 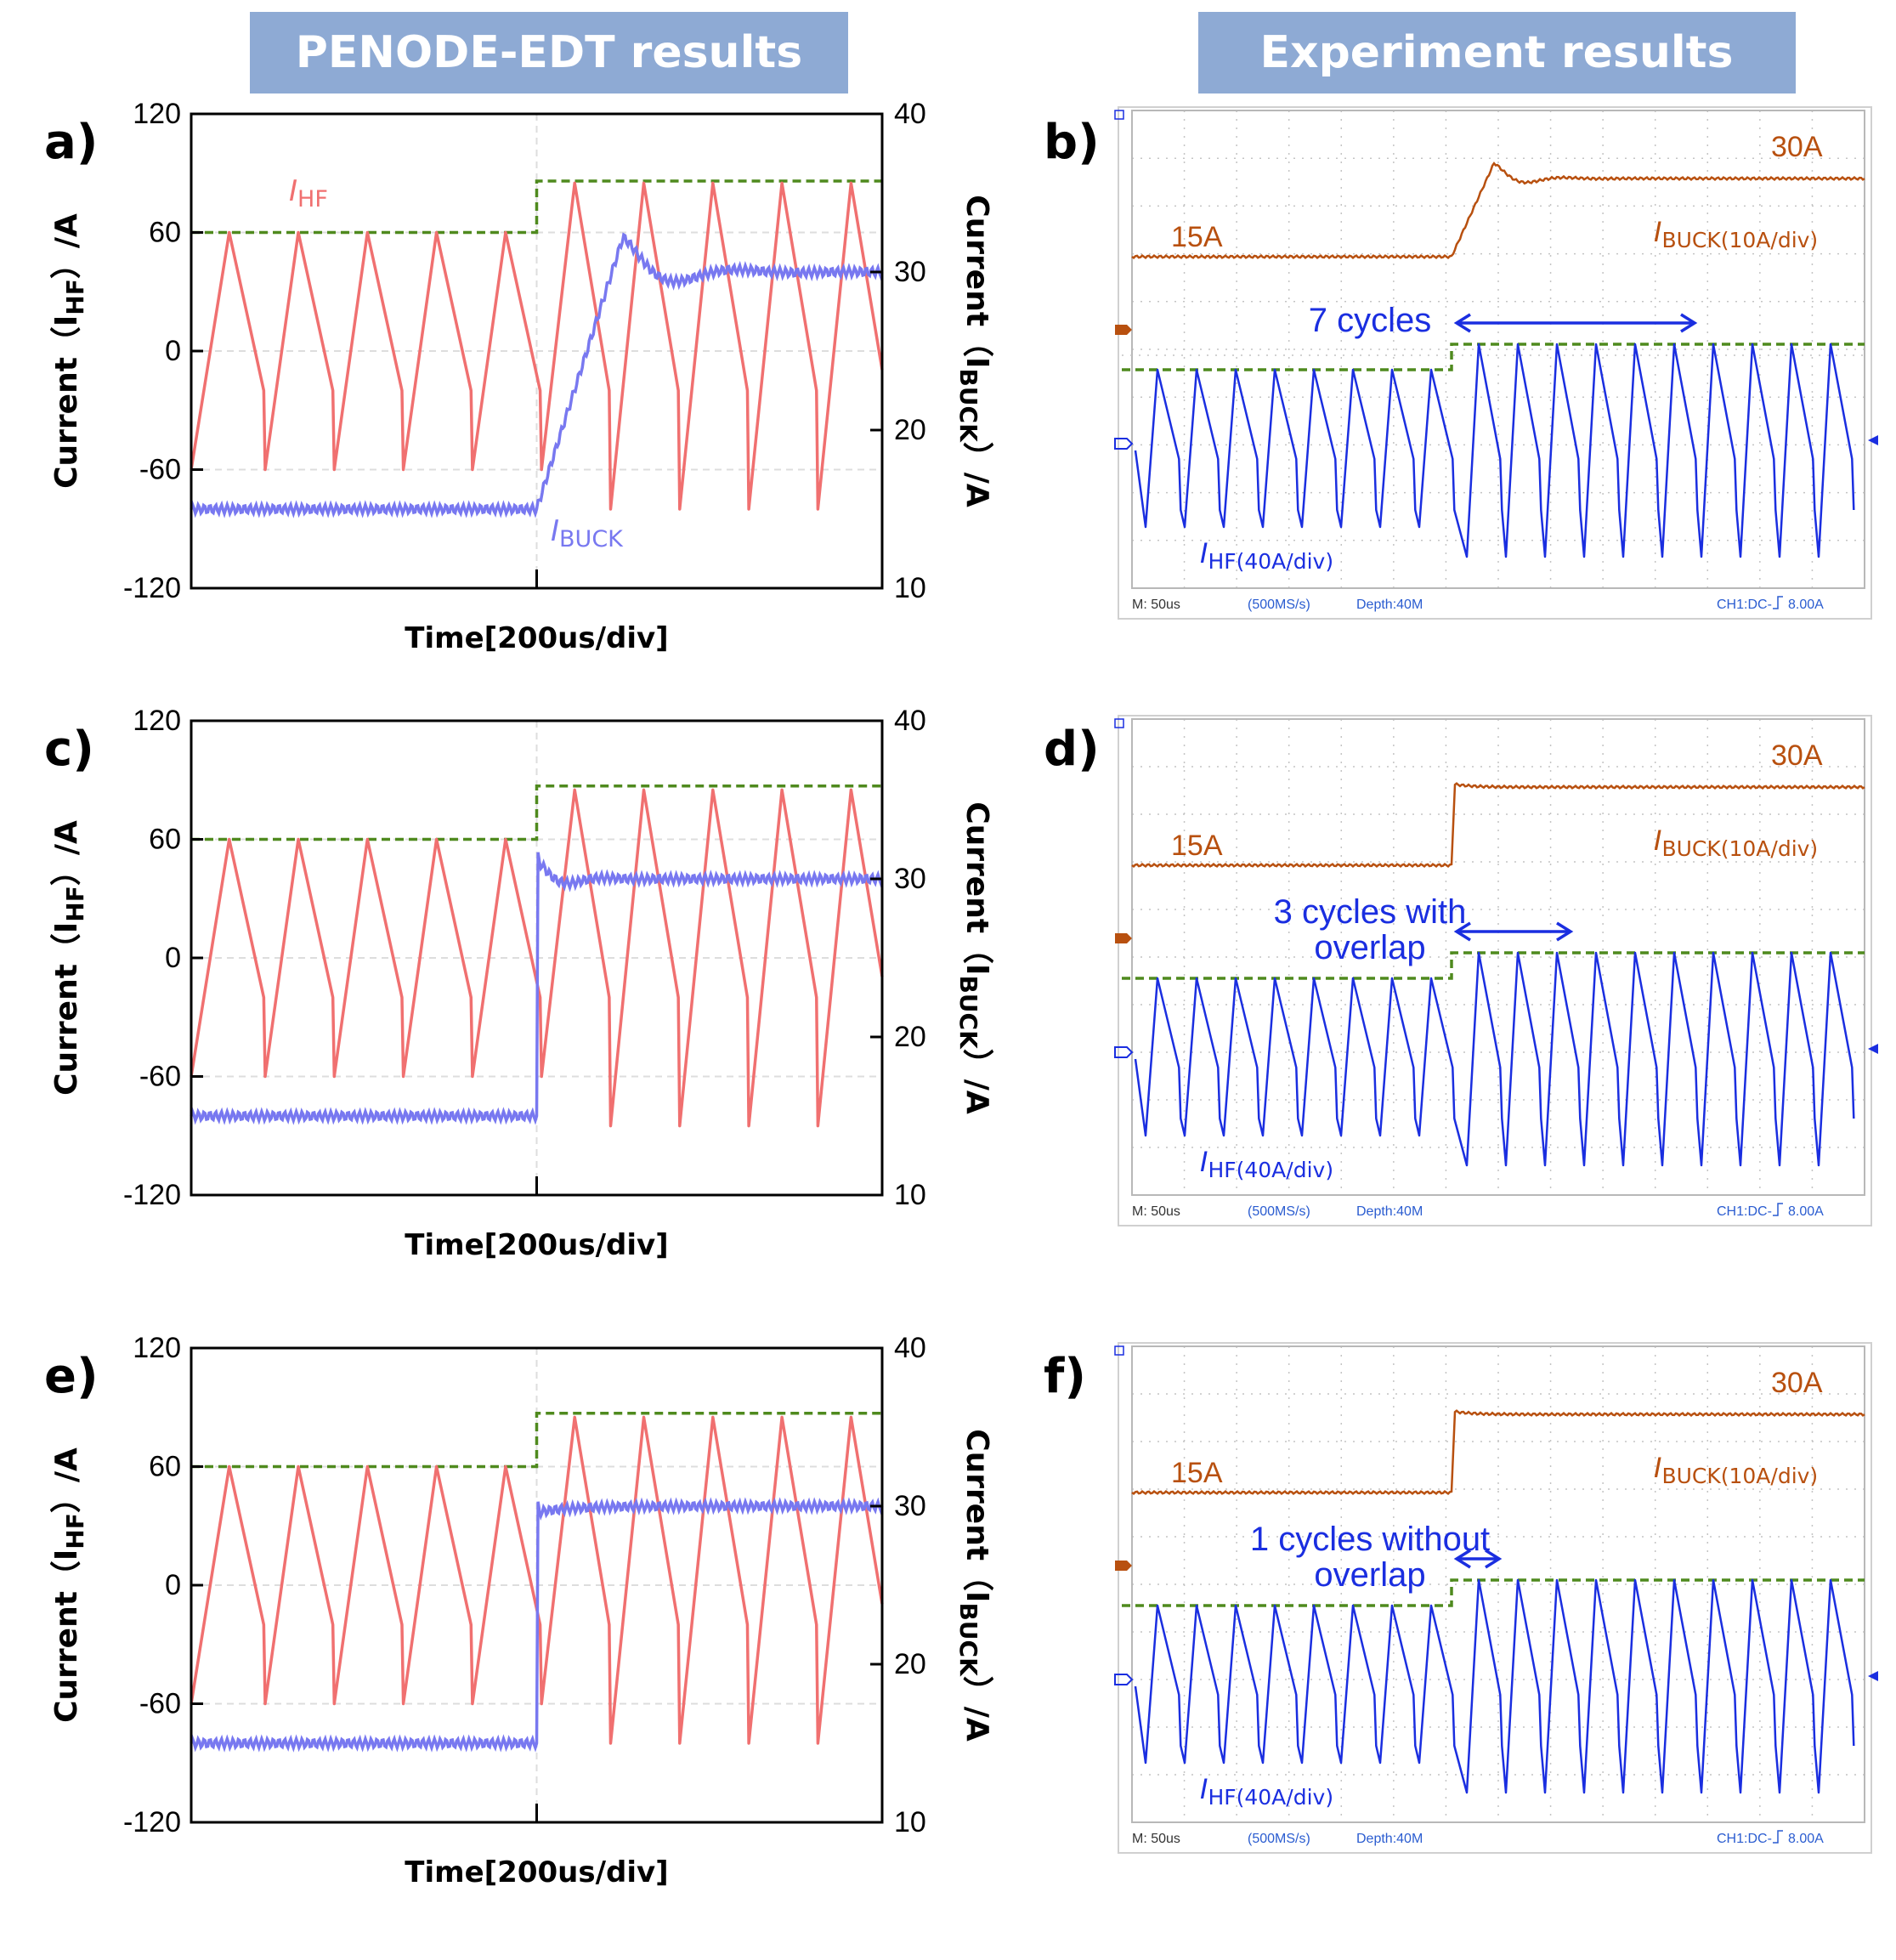 I want to click on scope-annotation-line: 7 cycles, so click(x=1370, y=320).